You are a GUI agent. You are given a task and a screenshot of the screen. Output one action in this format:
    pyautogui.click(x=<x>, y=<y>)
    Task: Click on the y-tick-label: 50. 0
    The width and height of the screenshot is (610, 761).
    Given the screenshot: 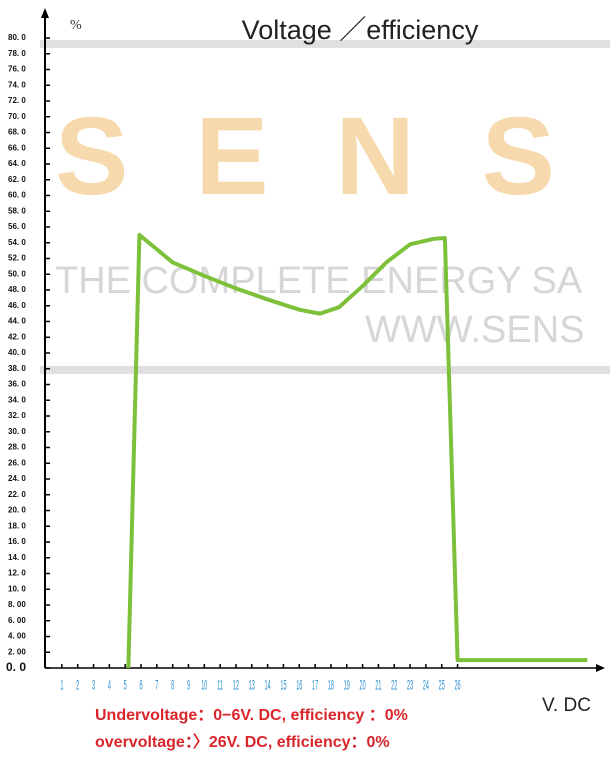 What is the action you would take?
    pyautogui.click(x=17, y=273)
    